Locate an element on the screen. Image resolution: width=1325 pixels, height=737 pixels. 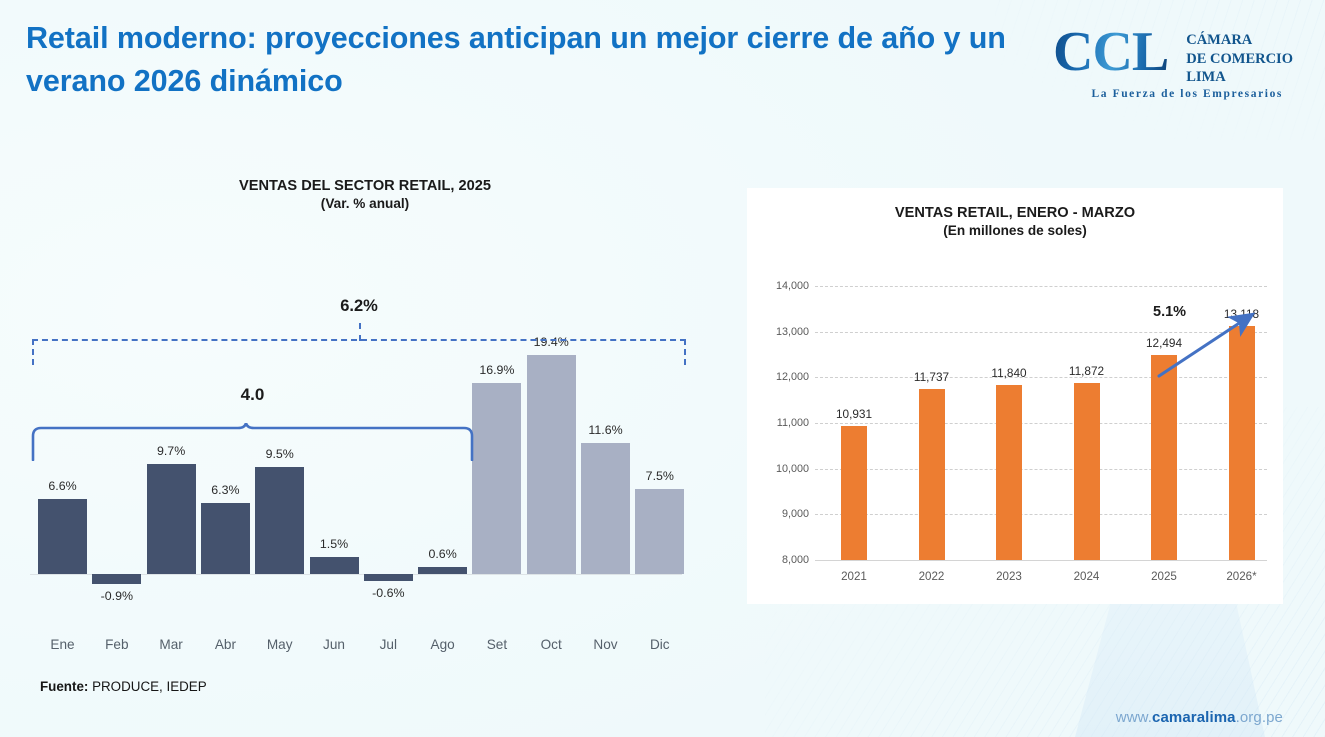
right-chart-bar-value-label: 11,872 is located at coordinates (1086, 371).